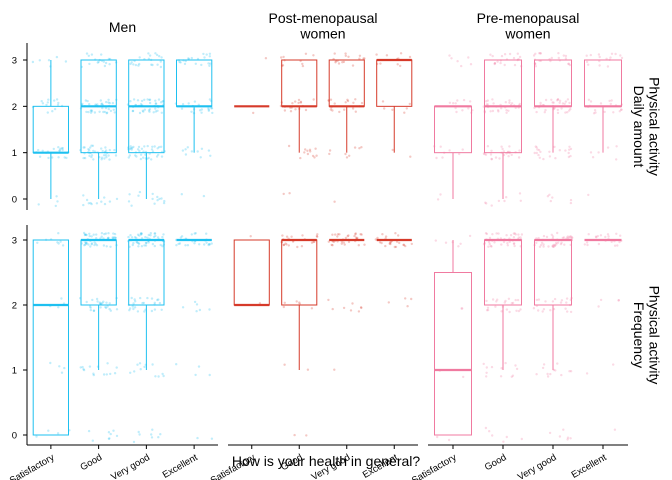  Describe the element at coordinates (496, 462) in the screenshot. I see `x-tick-label: Good` at that location.